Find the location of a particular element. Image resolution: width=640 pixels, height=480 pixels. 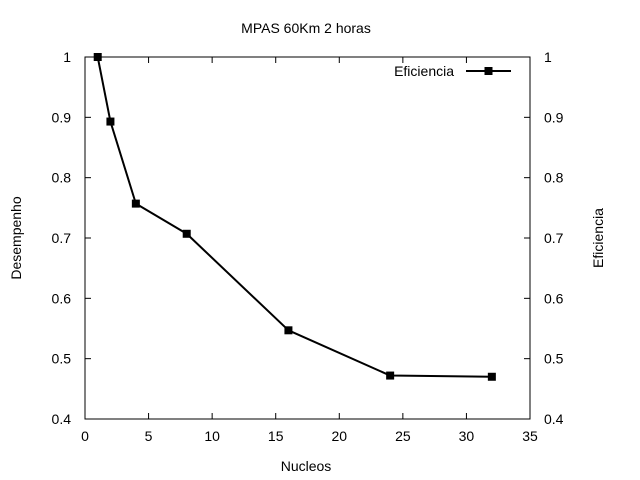

legend-marker is located at coordinates (488, 71).